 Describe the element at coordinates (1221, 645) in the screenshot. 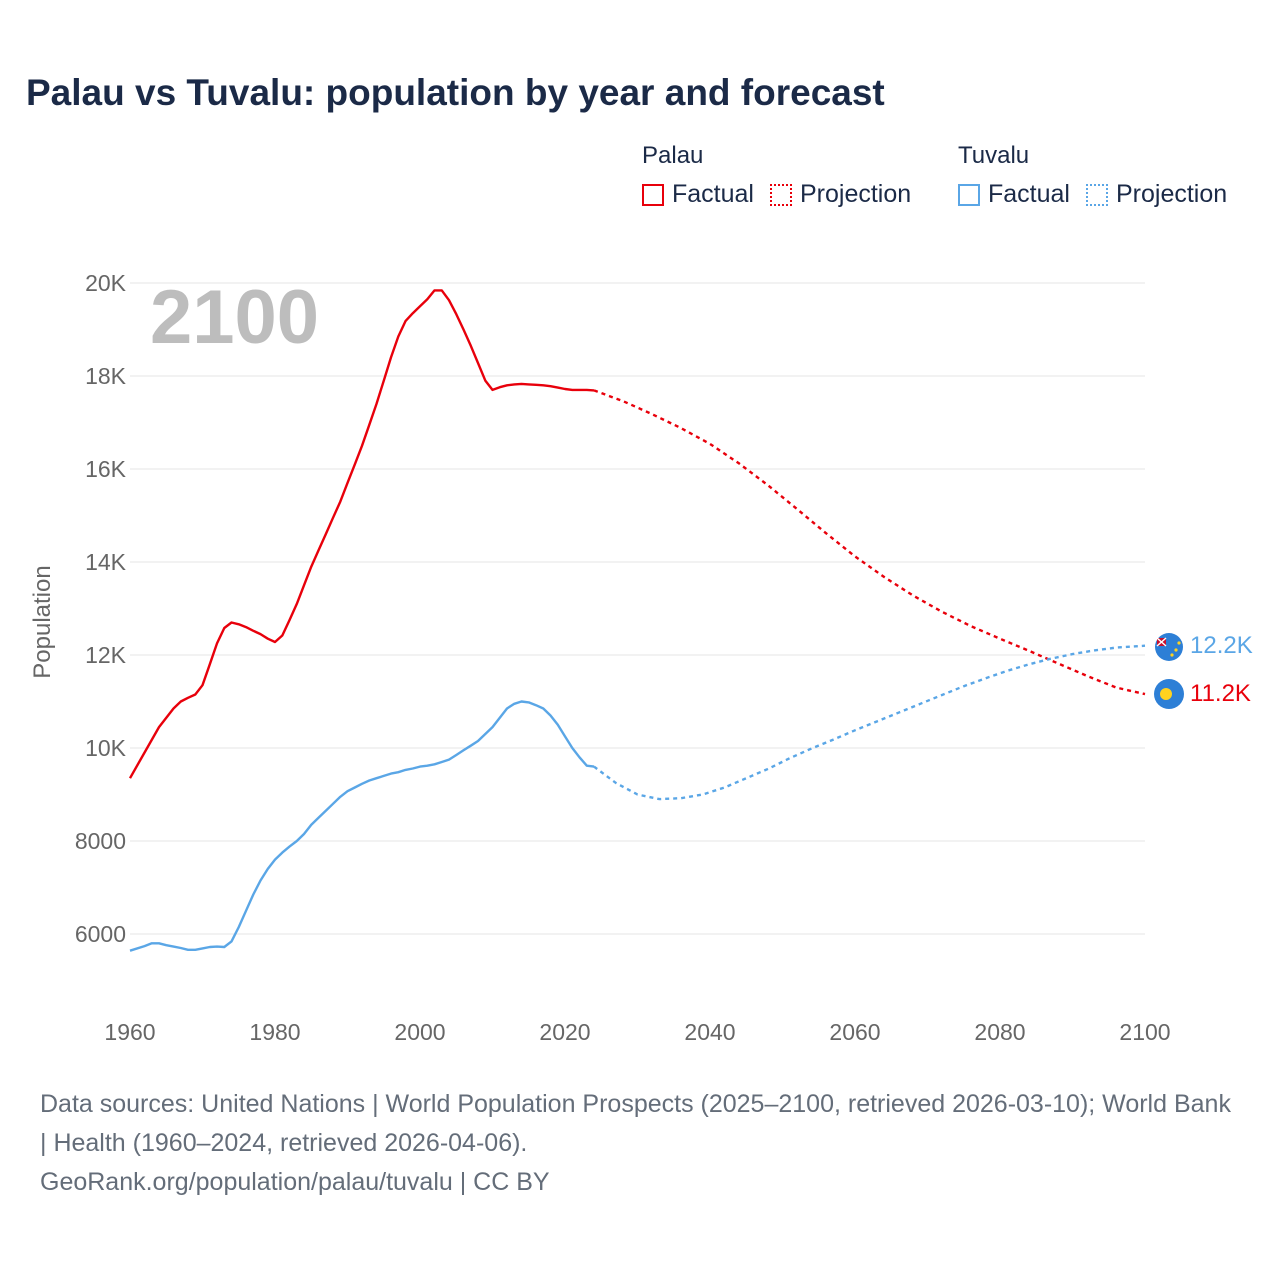

I see `end-label-tuvalu: 12.2K` at that location.